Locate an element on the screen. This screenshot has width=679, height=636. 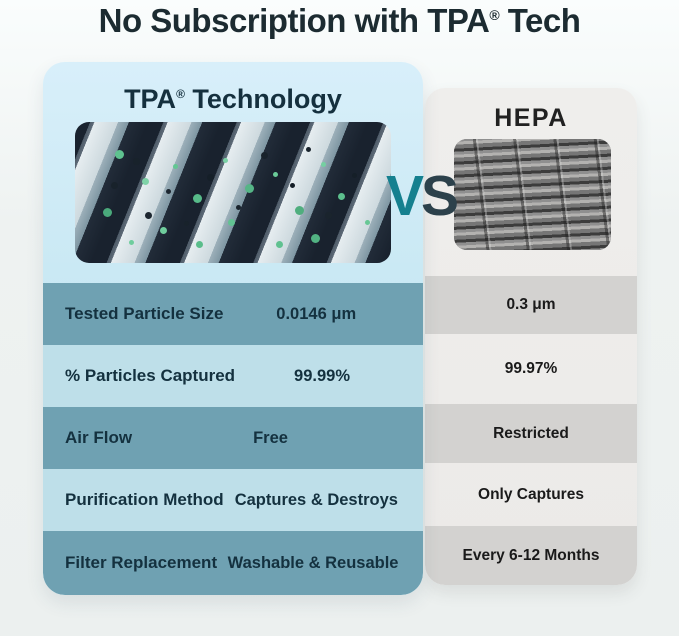
row-value: Every 6-12 Months is located at coordinates (531, 555).